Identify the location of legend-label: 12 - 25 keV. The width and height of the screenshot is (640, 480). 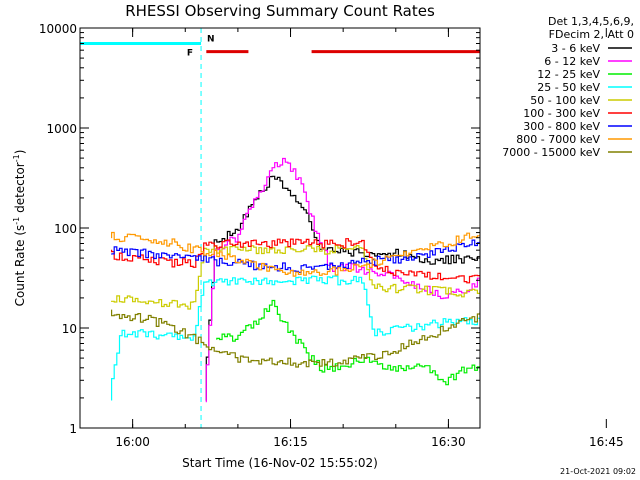
(568, 74).